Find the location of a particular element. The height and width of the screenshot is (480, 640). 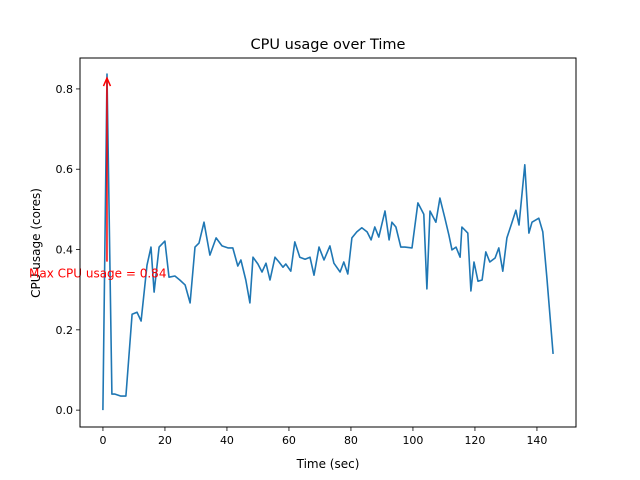

x-axis-ticks: 0 20 40 60 80 100 120 140 is located at coordinates (323, 437).